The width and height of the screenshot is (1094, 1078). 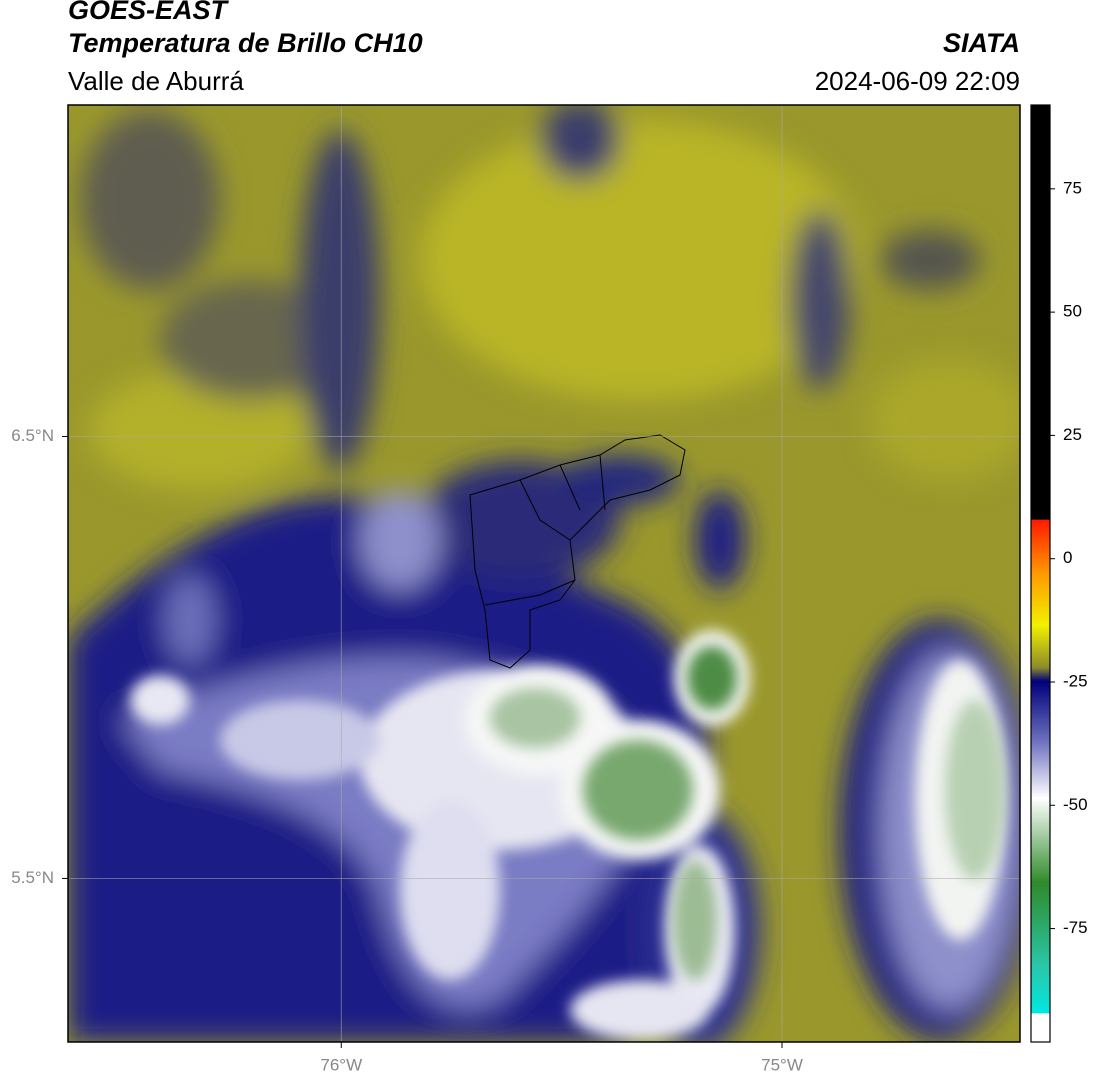 What do you see at coordinates (981, 43) in the screenshot?
I see `source: SIATA` at bounding box center [981, 43].